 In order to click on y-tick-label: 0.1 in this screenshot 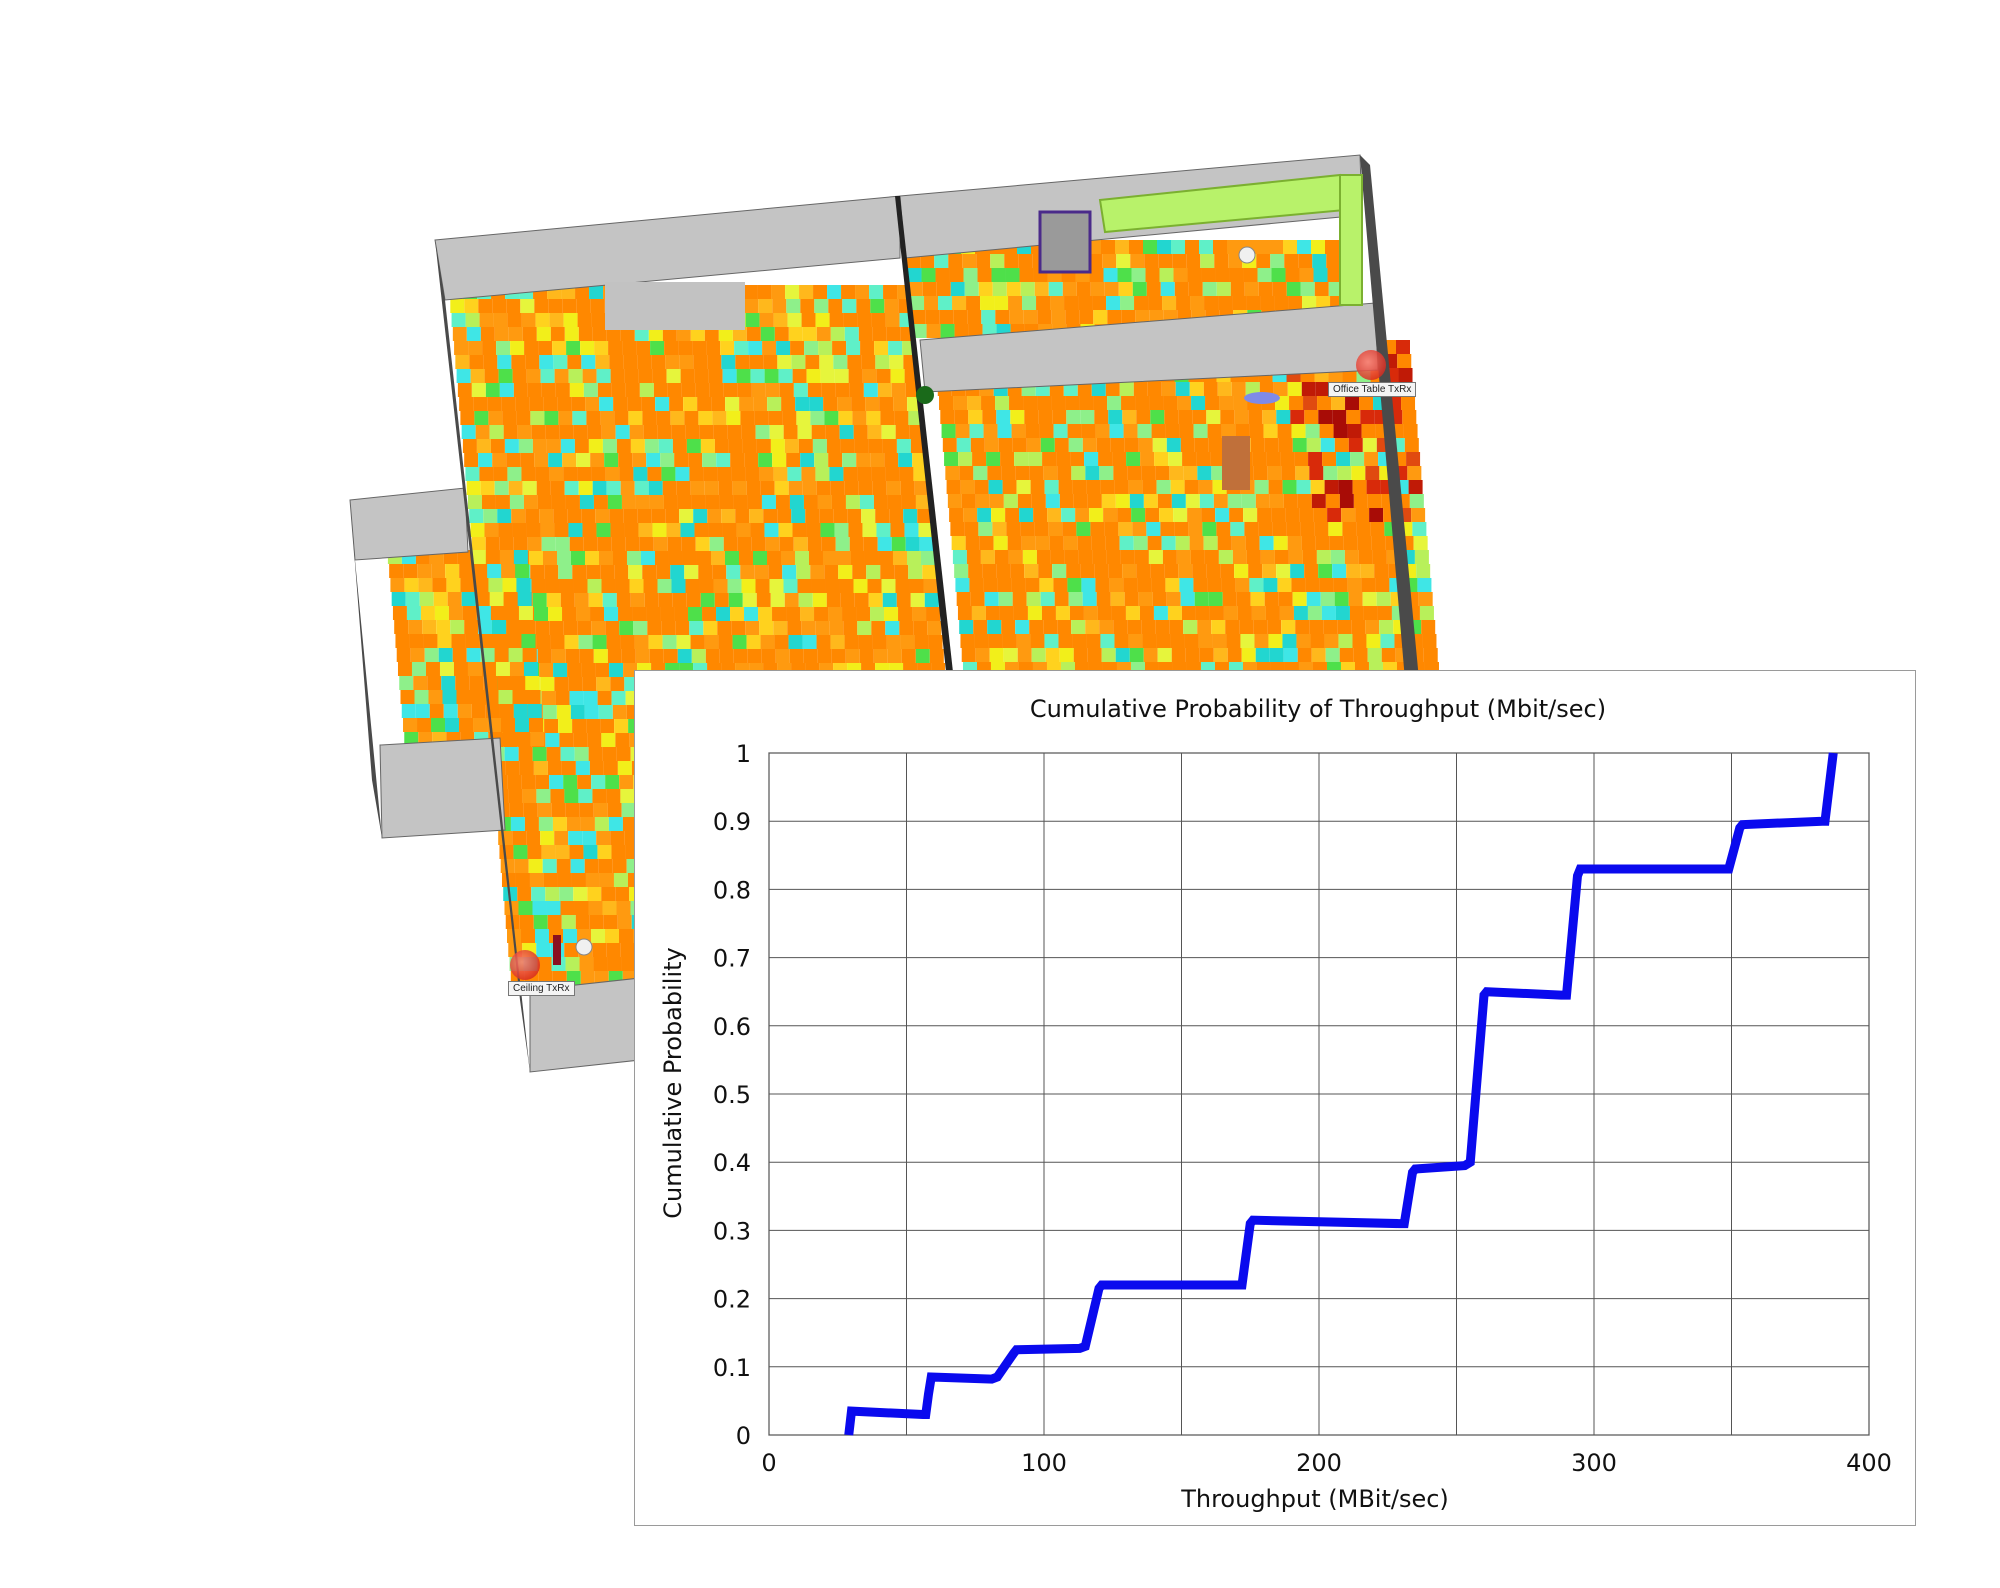, I will do `click(732, 1368)`.